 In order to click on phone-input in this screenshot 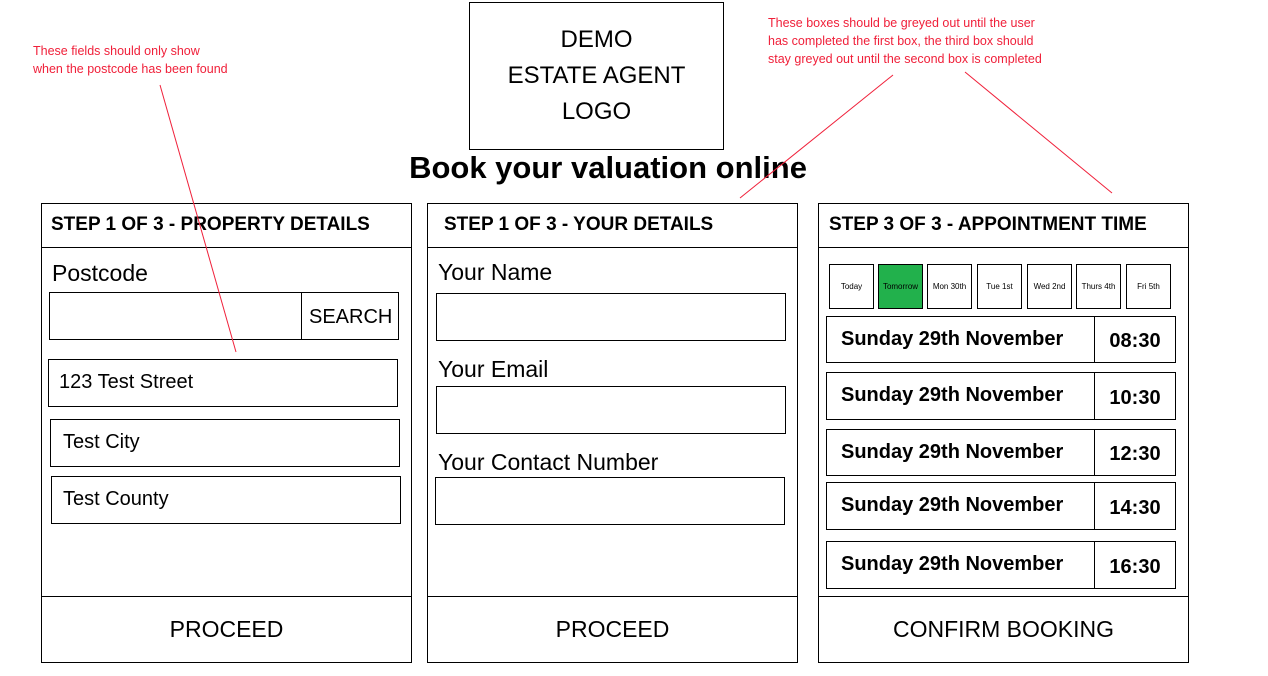, I will do `click(610, 501)`.